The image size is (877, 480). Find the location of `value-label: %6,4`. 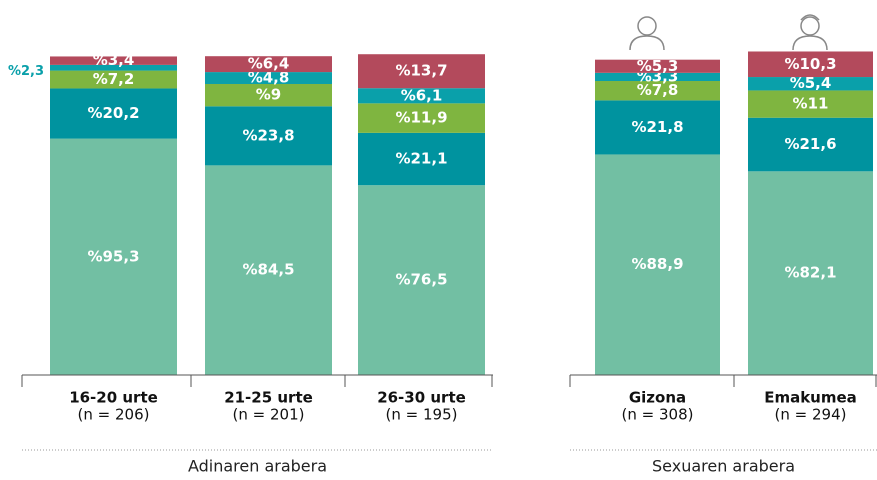

value-label: %6,4 is located at coordinates (269, 64).